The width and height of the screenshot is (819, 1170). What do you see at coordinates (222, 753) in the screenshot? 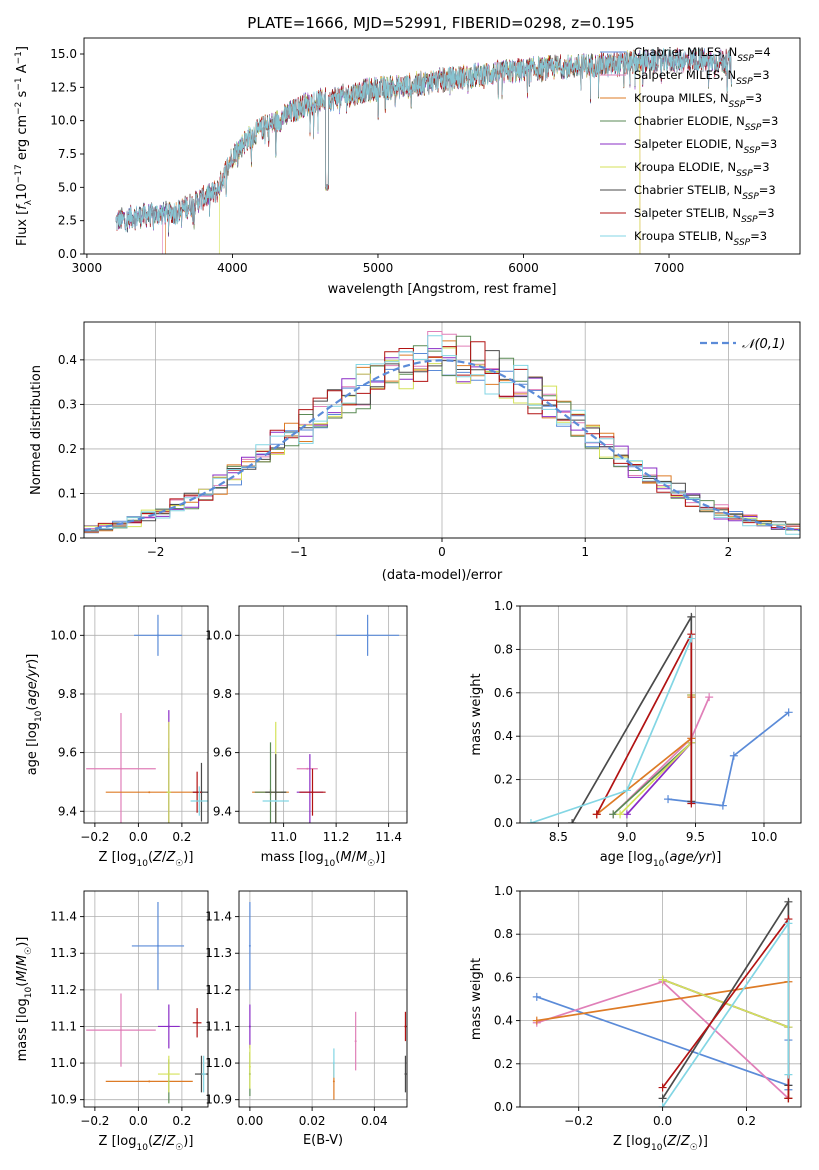
I see `y-tick-label: 9.6` at bounding box center [222, 753].